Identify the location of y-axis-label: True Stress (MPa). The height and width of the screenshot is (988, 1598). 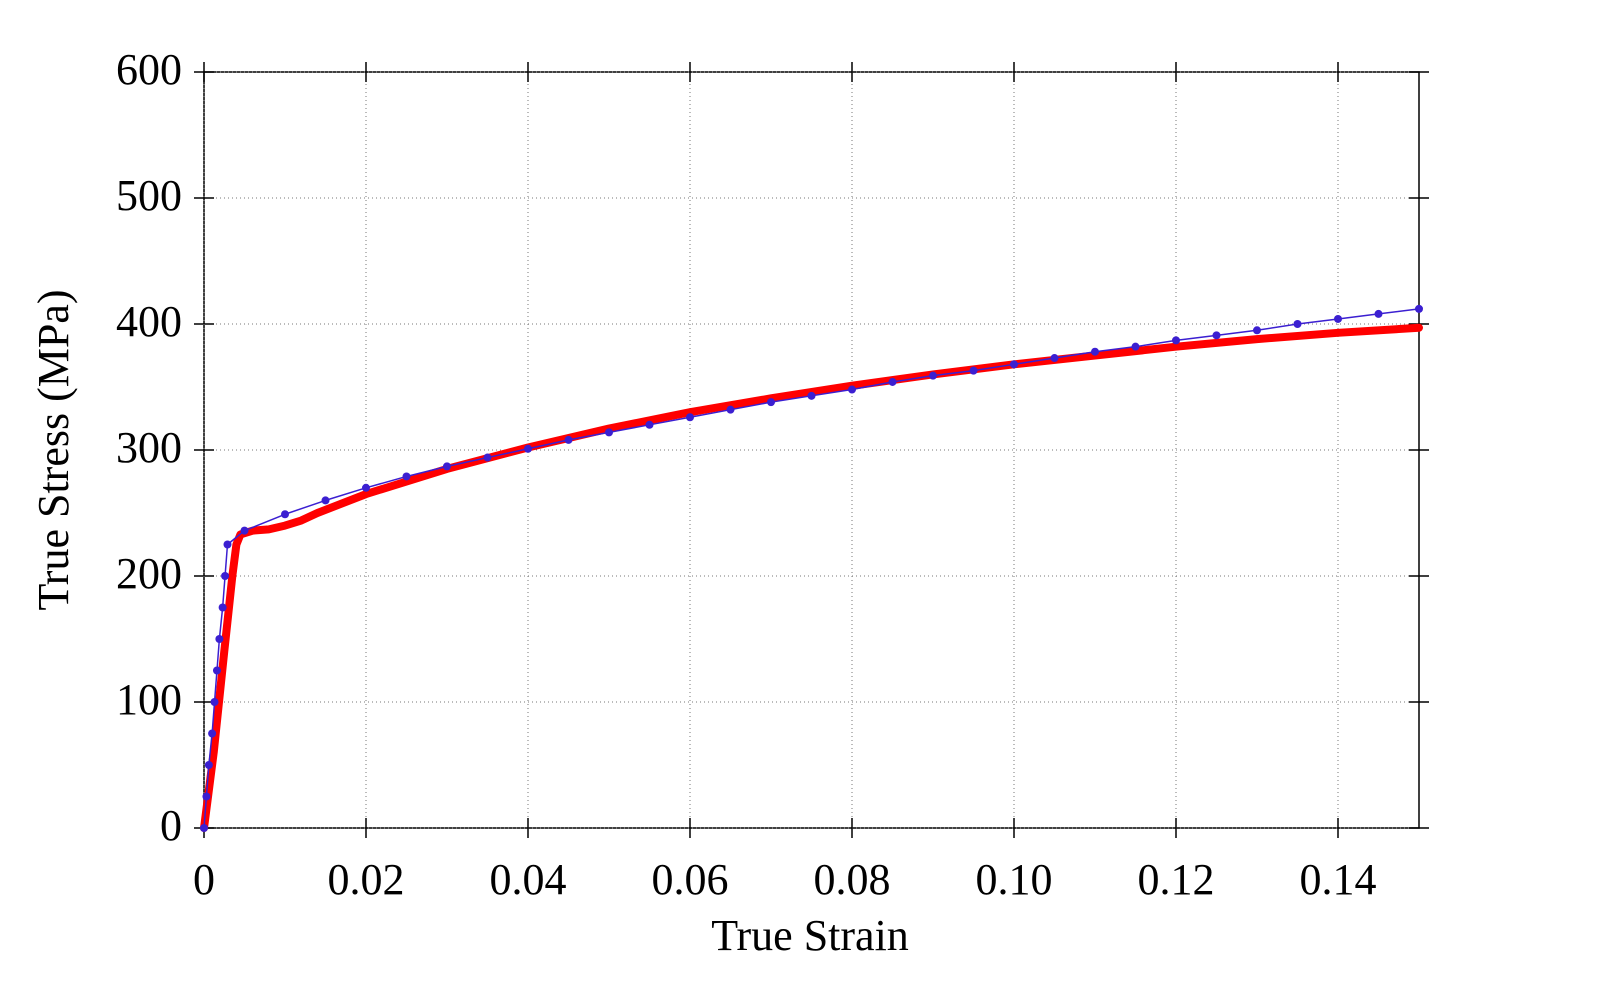
(53, 449).